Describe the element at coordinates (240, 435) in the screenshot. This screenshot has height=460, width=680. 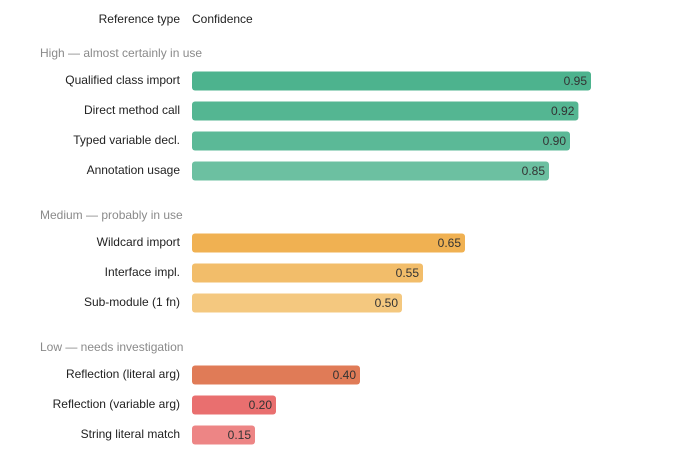
I see `value-label: 0.15` at that location.